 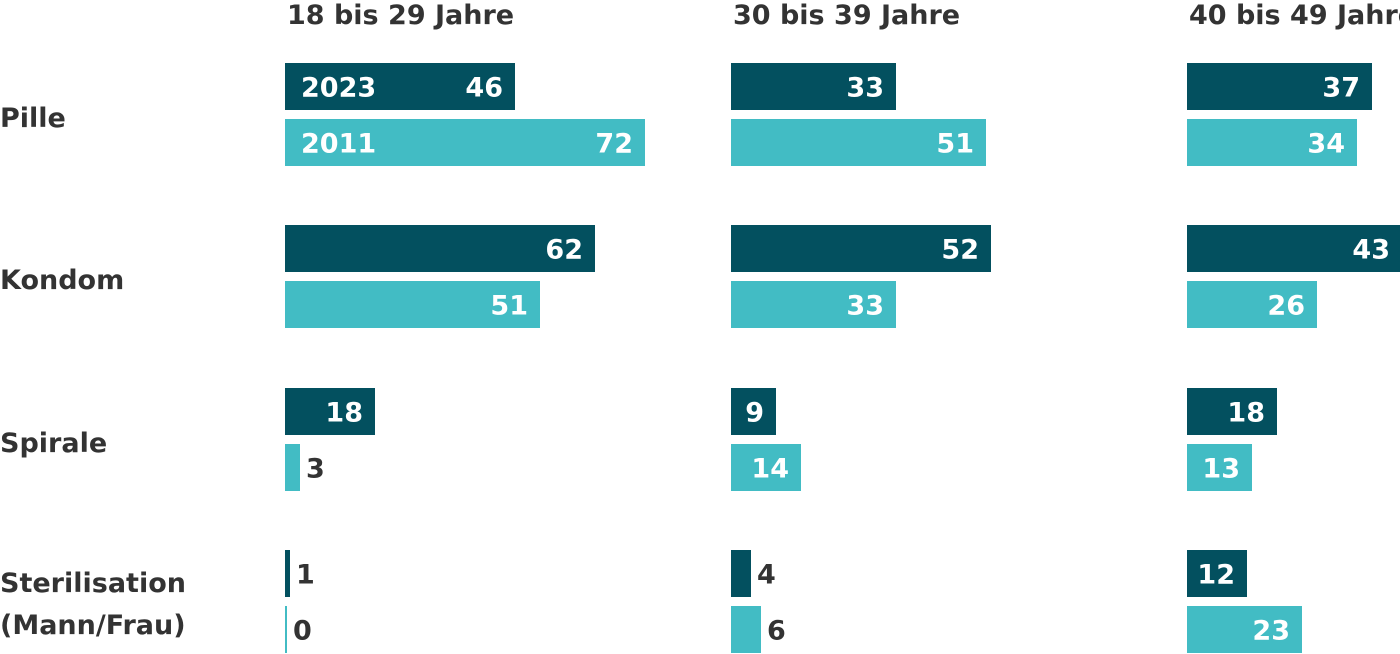 I want to click on data-label: 72, so click(x=614, y=144).